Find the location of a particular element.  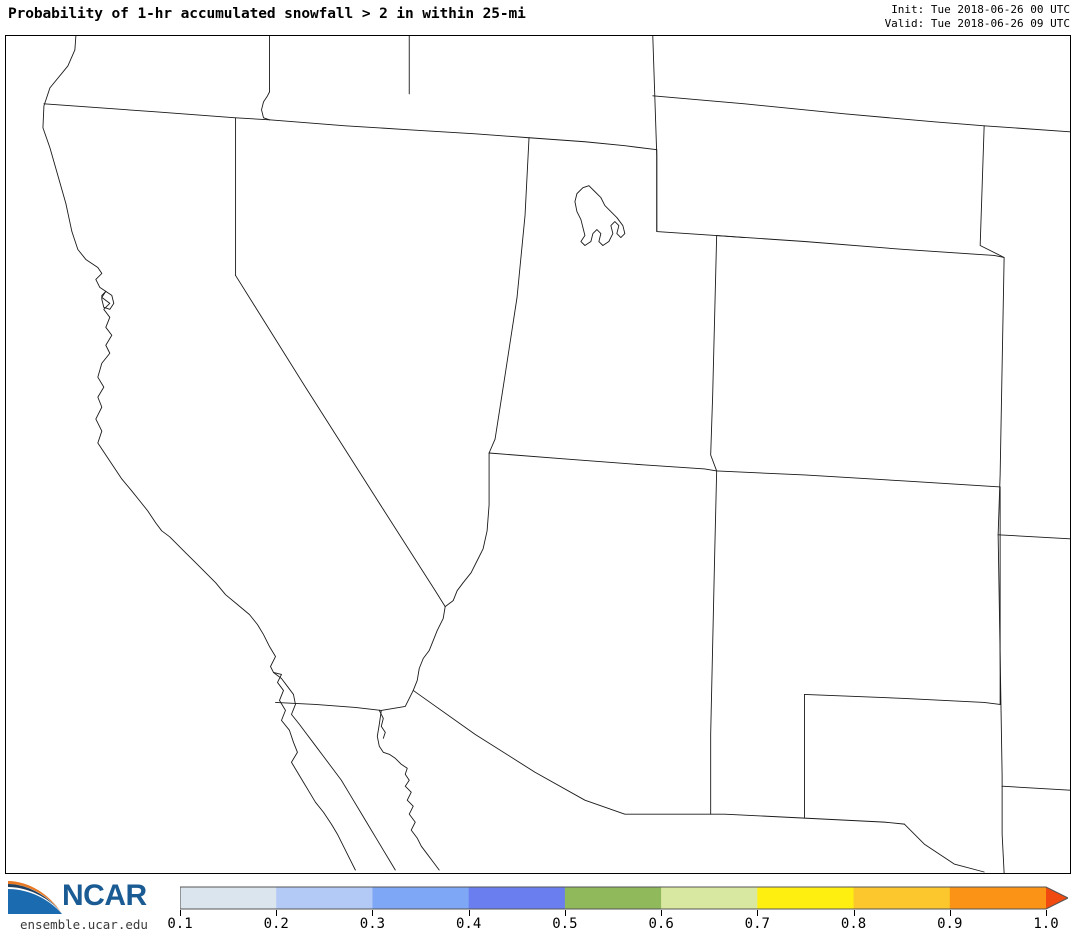

colorbar-swatches is located at coordinates (624, 898).